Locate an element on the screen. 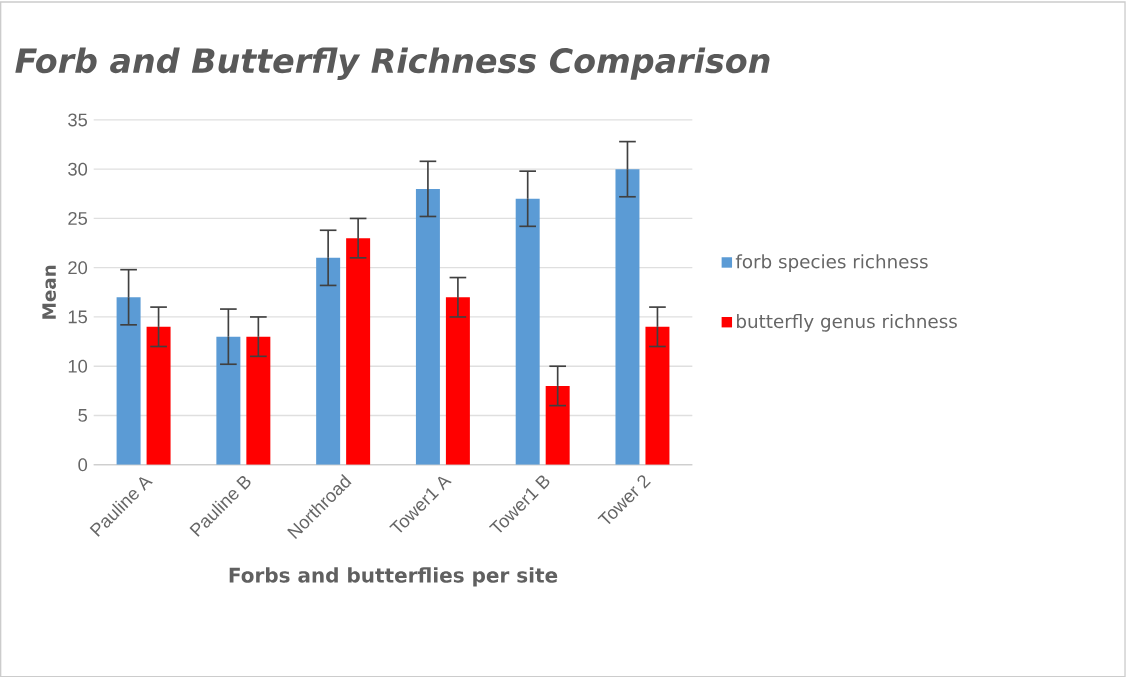 The image size is (1127, 677). y-tick-label: 25 is located at coordinates (78, 218).